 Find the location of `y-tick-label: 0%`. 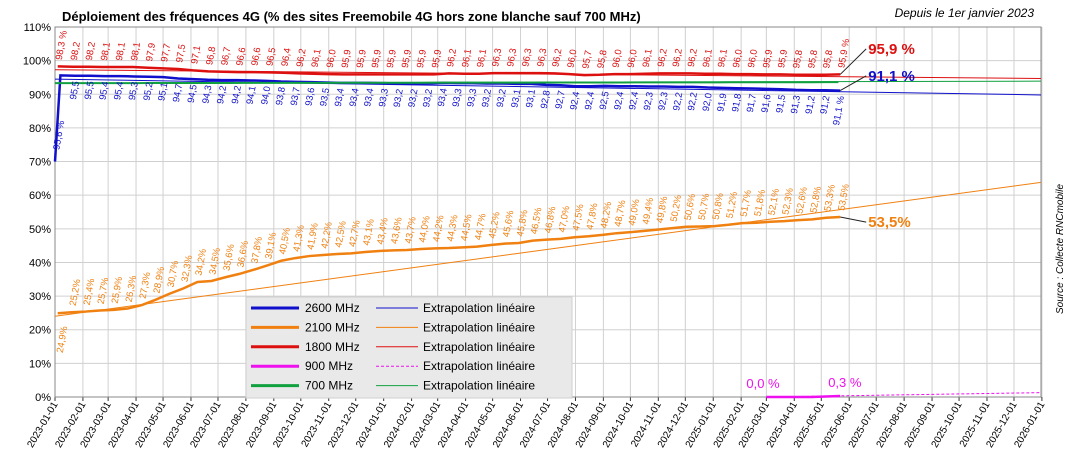

y-tick-label: 0% is located at coordinates (43, 398).